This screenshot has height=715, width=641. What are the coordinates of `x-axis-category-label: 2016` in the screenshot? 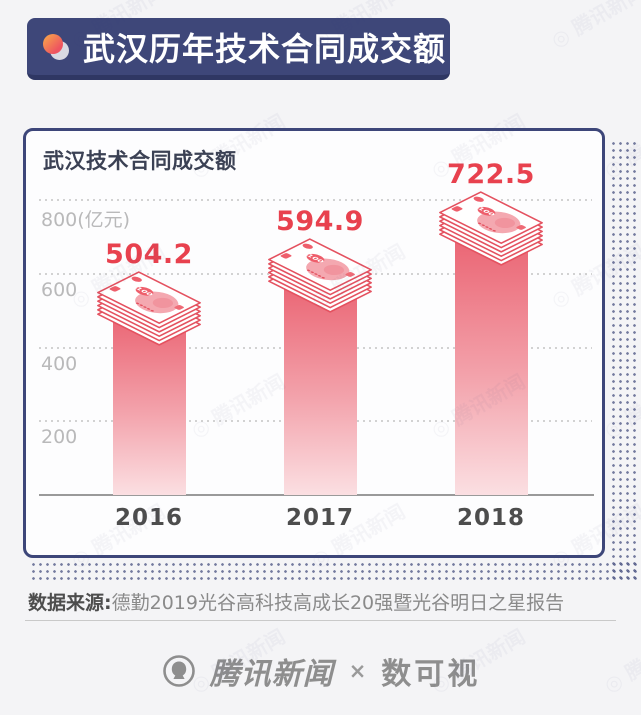 It's located at (148, 518).